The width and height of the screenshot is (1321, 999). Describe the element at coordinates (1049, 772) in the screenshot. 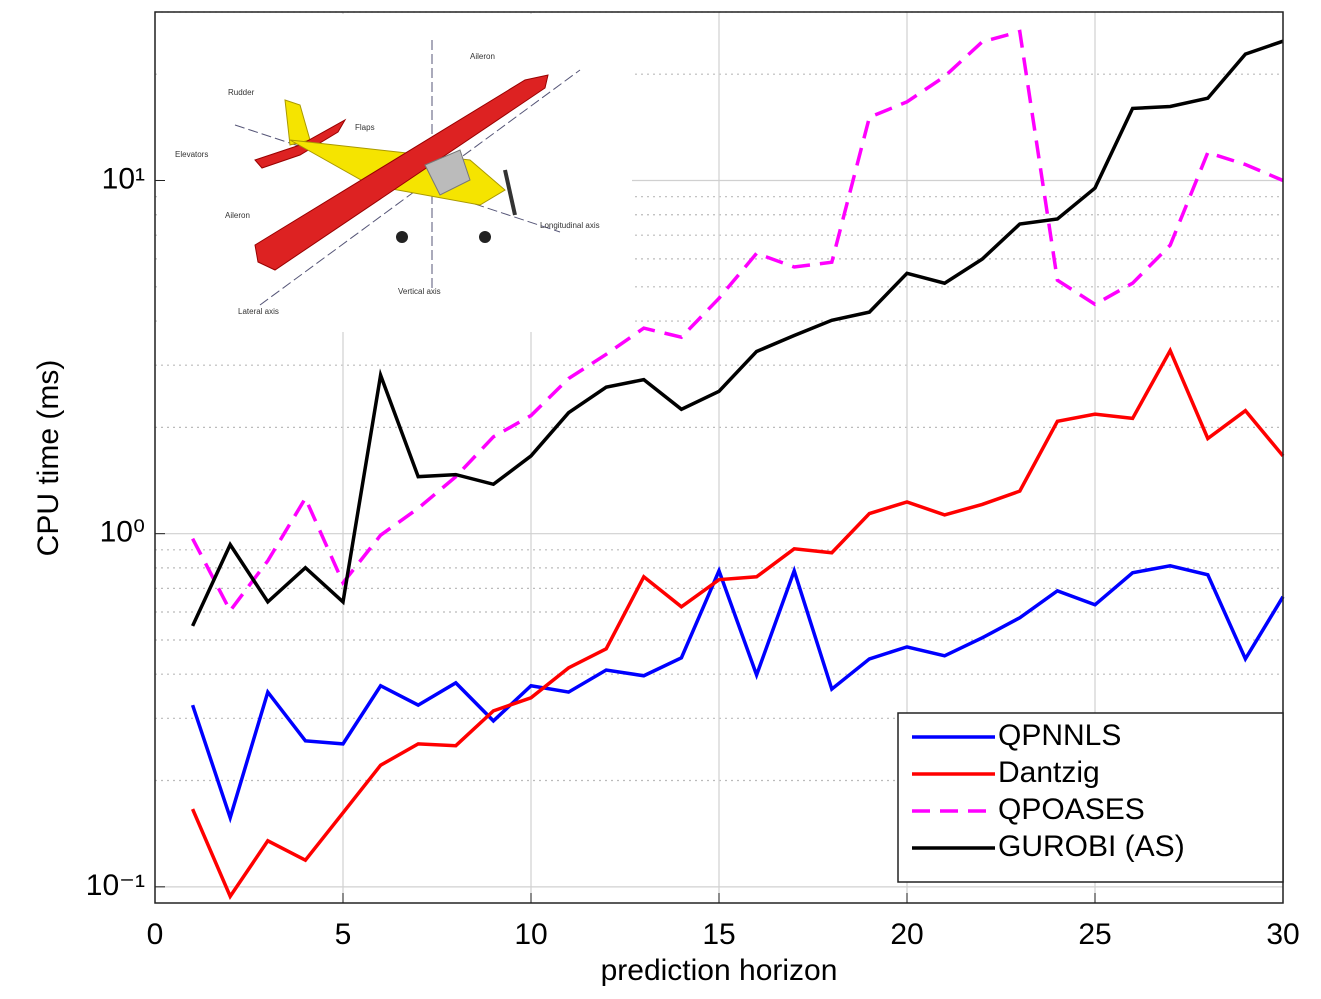

I see `legend-label: Dantzig` at that location.